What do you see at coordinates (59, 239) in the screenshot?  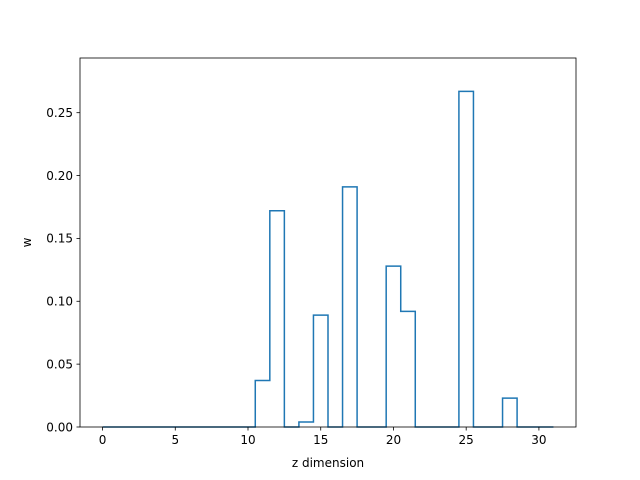 I see `y-tick-label: 0.15` at bounding box center [59, 239].